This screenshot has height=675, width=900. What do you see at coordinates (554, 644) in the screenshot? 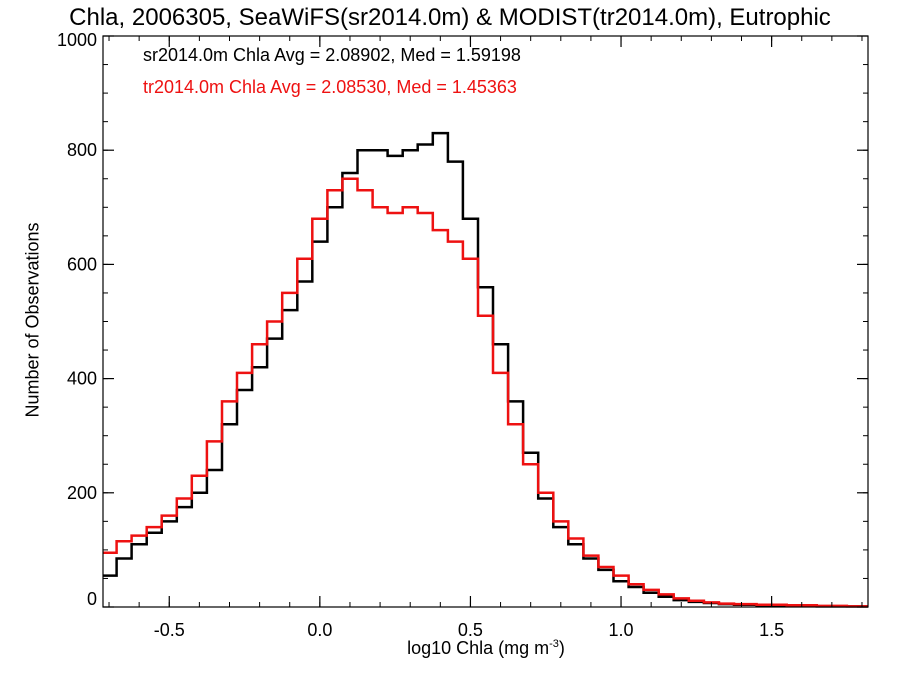
I see `x-axis-label-superscript: -3` at bounding box center [554, 644].